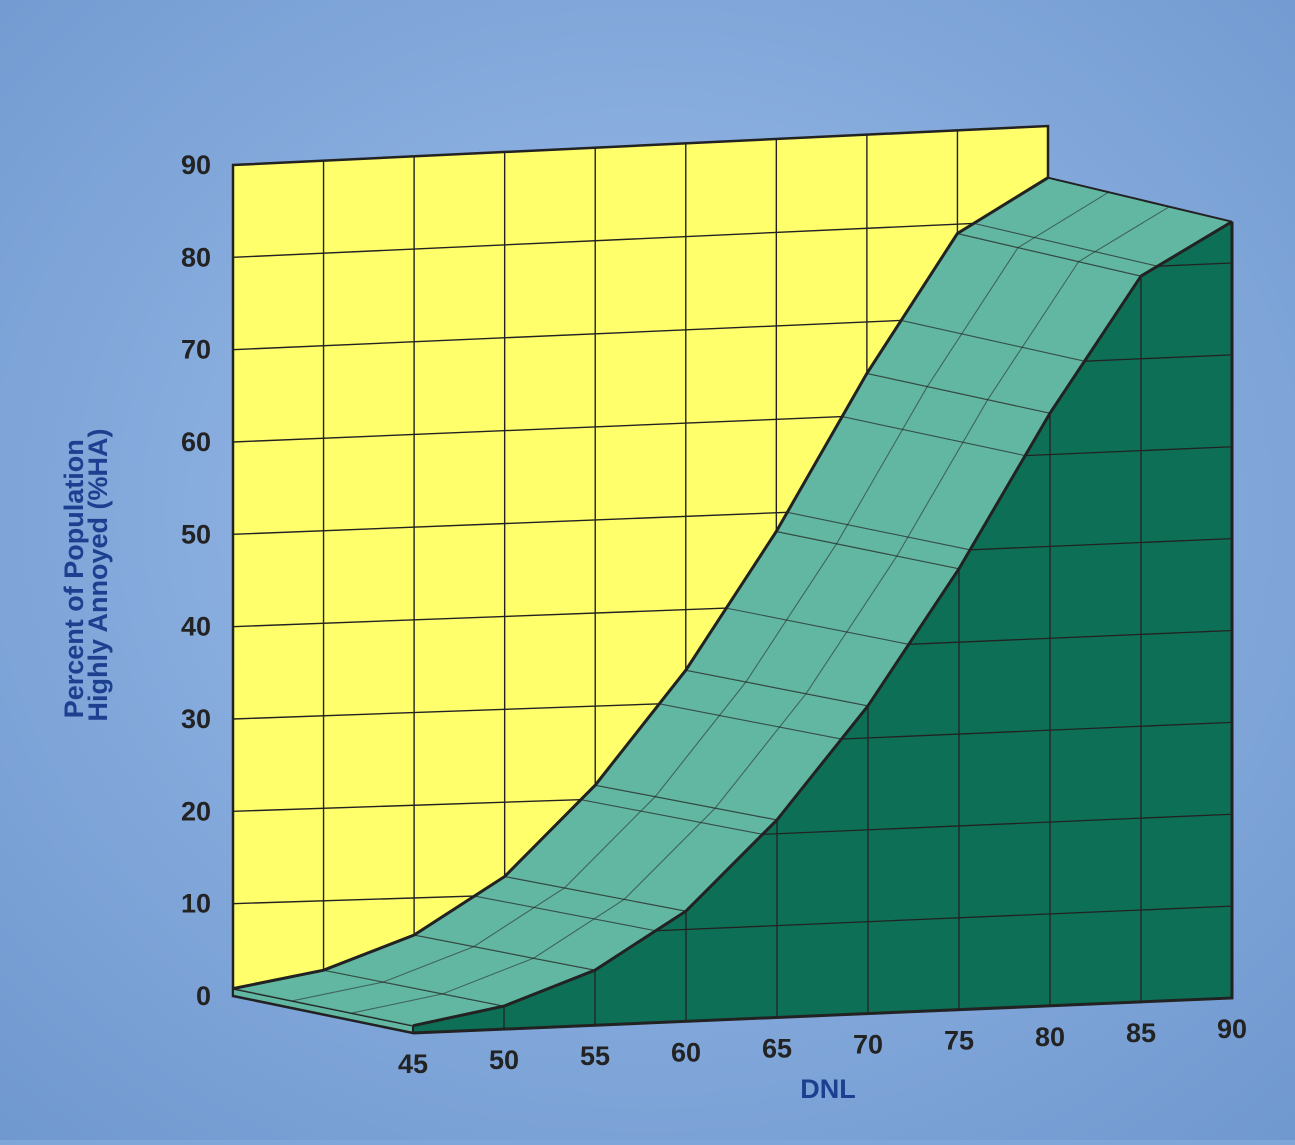 The height and width of the screenshot is (1145, 1295). Describe the element at coordinates (1141, 1033) in the screenshot. I see `x-tick-label: 85` at that location.